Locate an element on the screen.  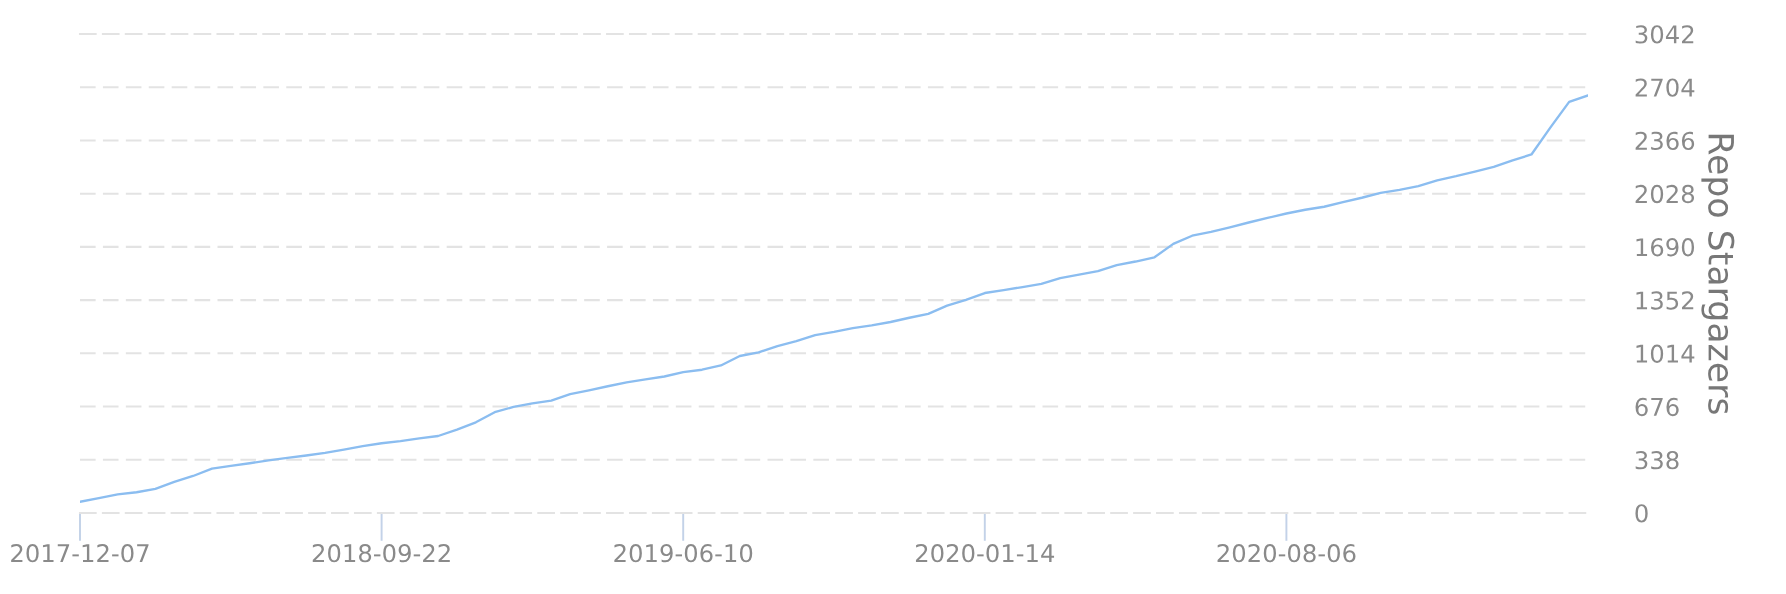
x-tick-label: 2018-09-22 is located at coordinates (381, 553).